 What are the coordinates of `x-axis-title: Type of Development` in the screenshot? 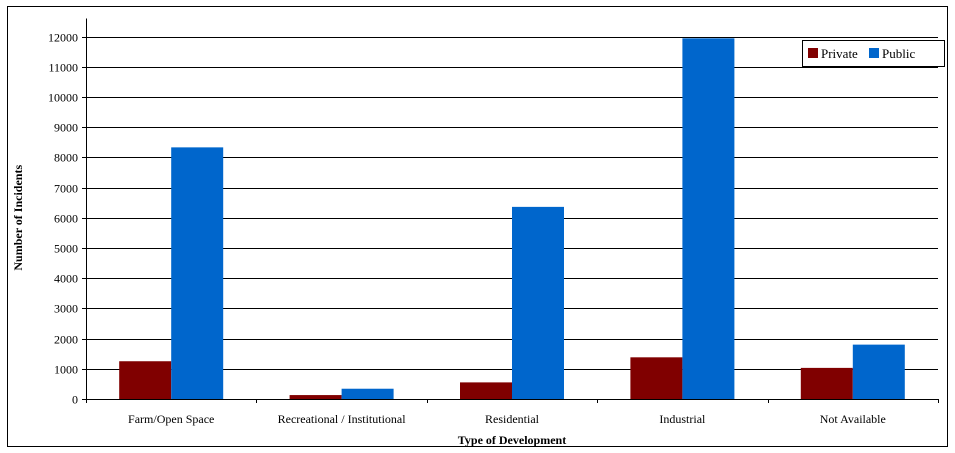 It's located at (512, 440).